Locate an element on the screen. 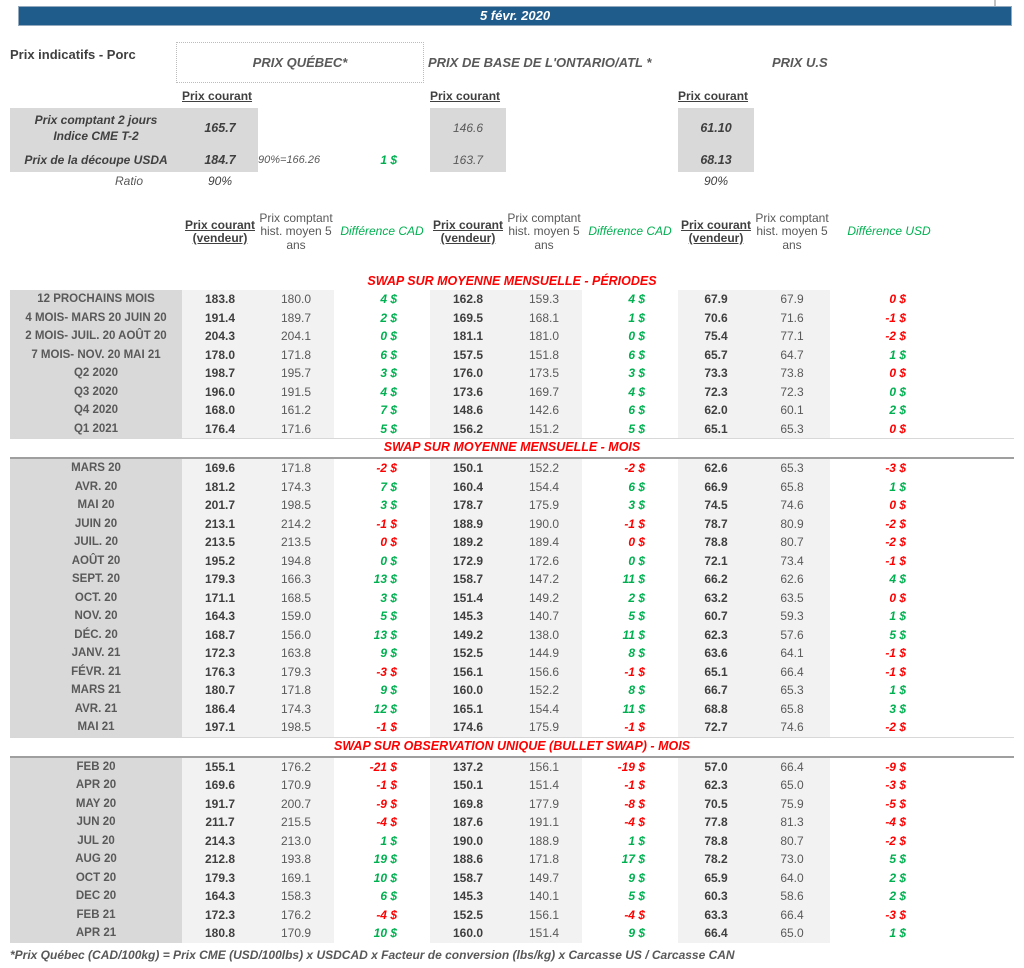  us-prix-courant-value: 65.7 is located at coordinates (716, 354).